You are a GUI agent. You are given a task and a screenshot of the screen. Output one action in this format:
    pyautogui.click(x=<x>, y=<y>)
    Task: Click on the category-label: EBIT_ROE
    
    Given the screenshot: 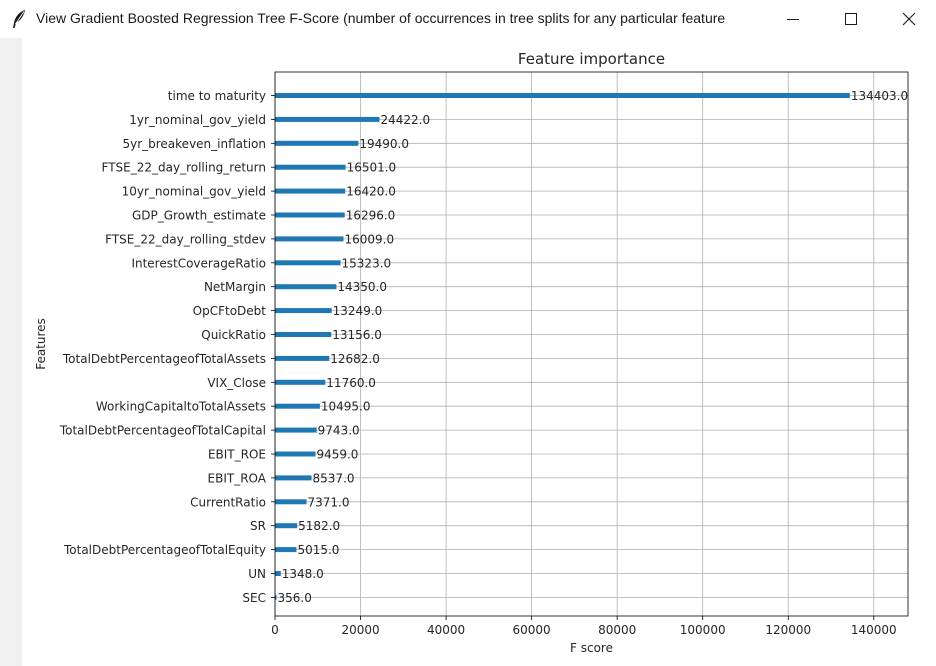 What is the action you would take?
    pyautogui.click(x=237, y=455)
    